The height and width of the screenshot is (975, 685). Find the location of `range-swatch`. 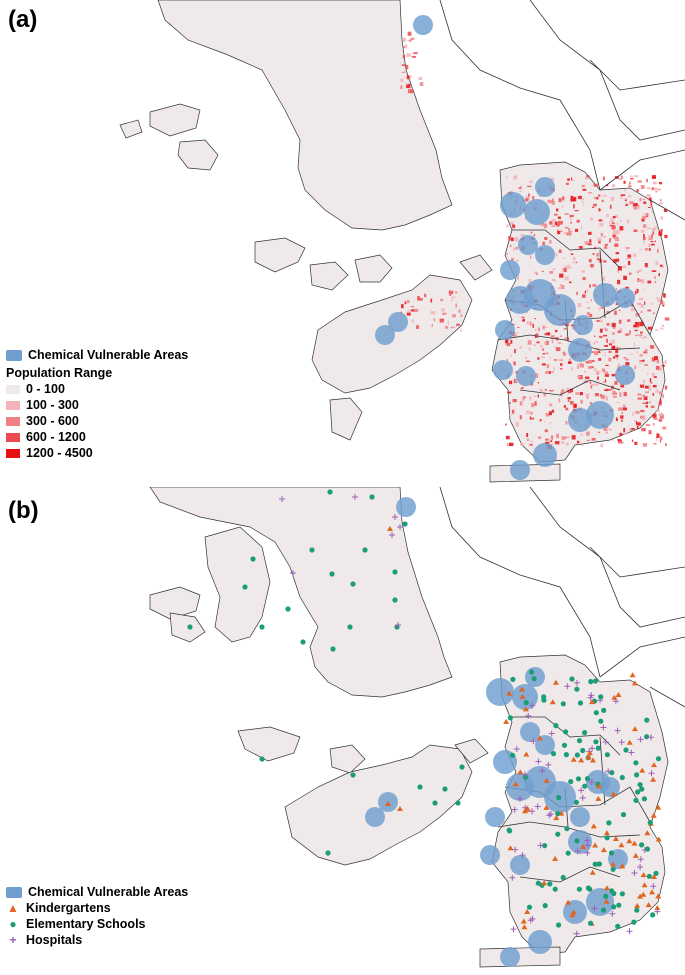

range-swatch is located at coordinates (13, 389).